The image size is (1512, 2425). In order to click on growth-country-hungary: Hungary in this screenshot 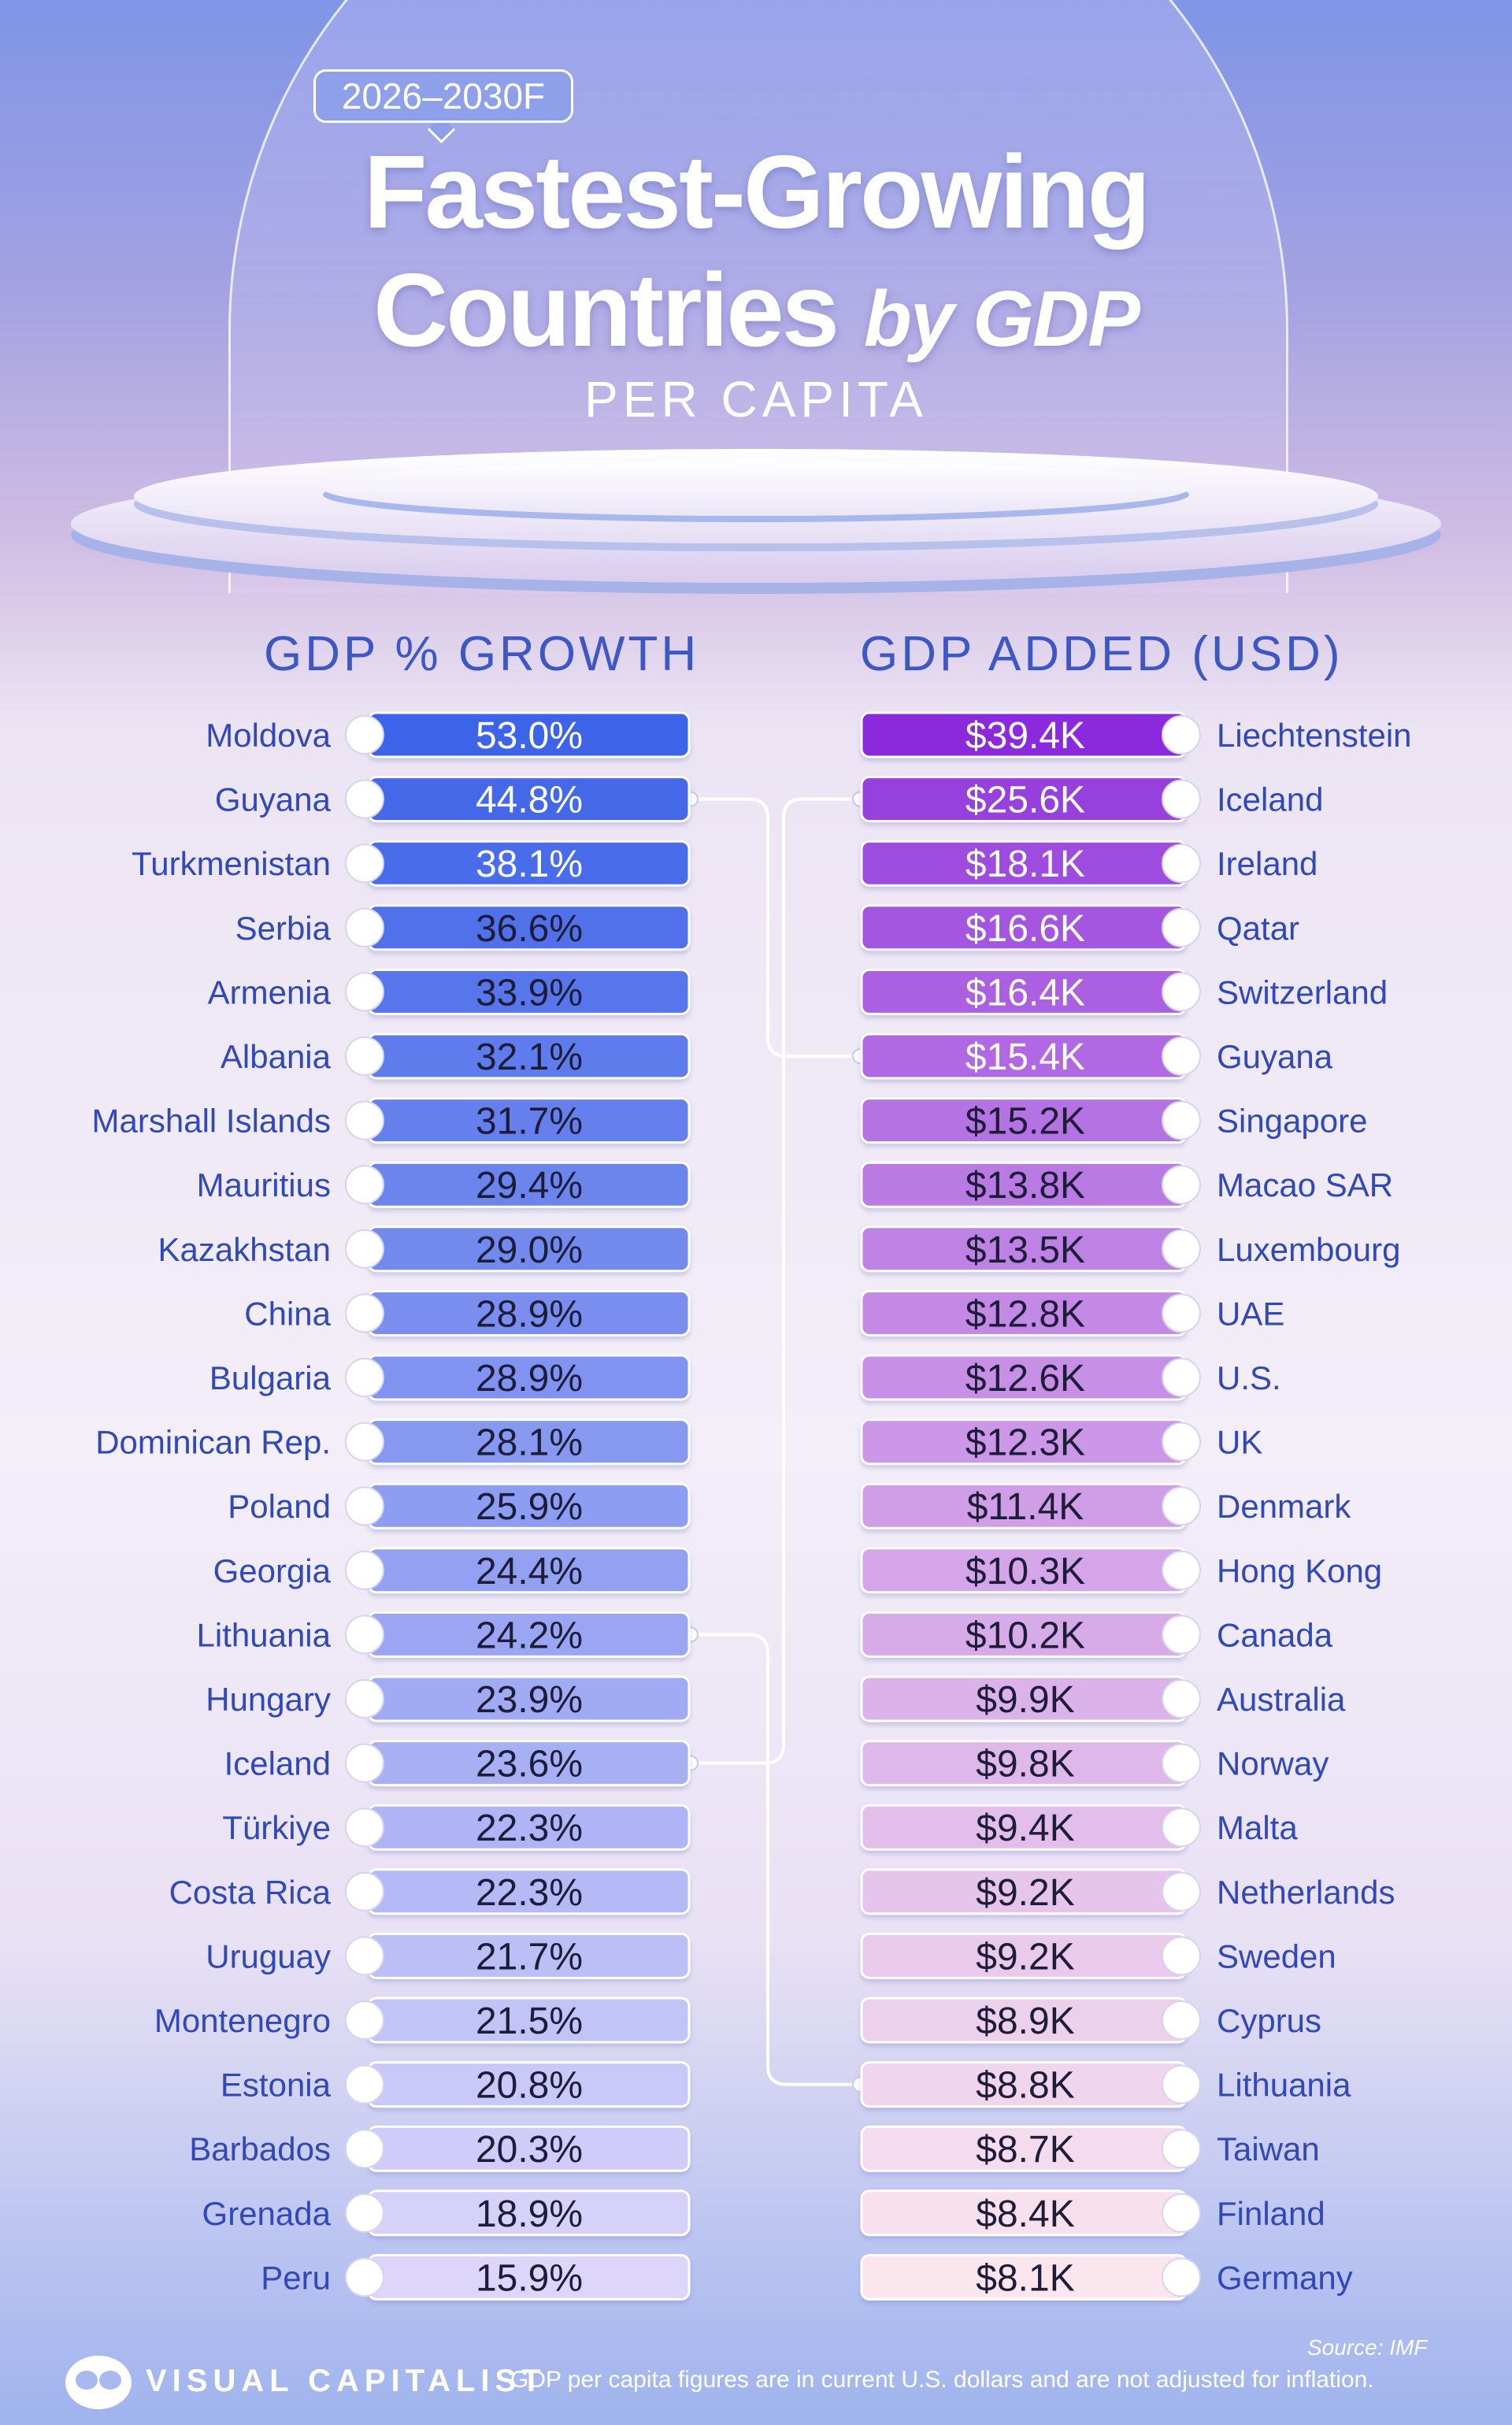, I will do `click(268, 1699)`.